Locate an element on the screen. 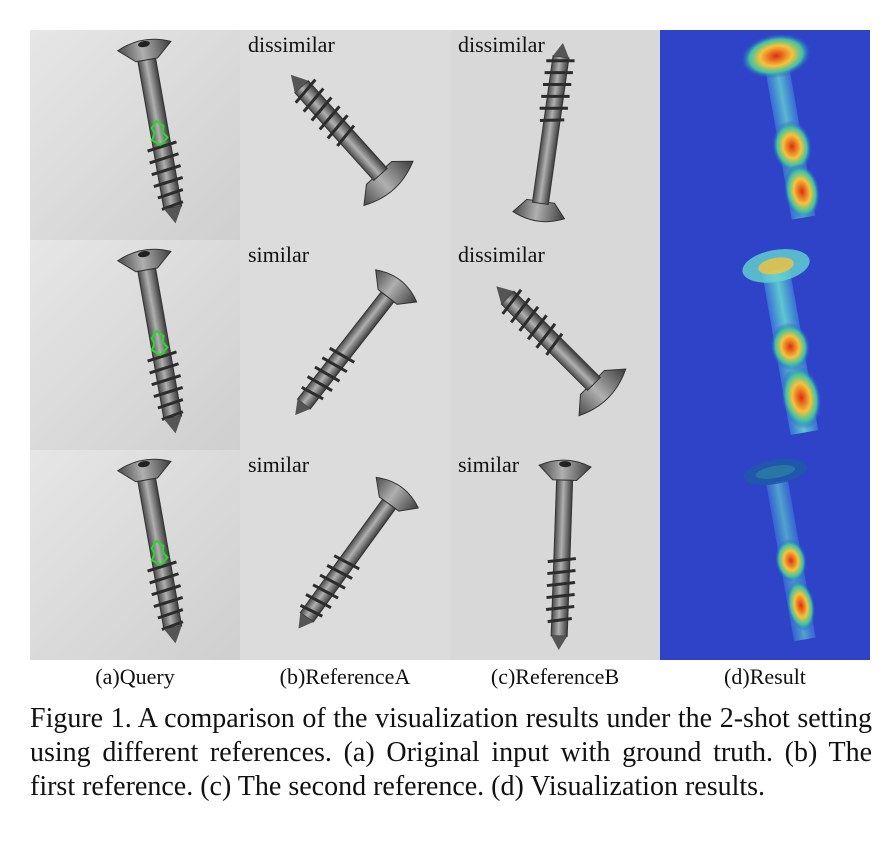 The image size is (892, 856). reference-a-tag: dissimilar is located at coordinates (291, 44).